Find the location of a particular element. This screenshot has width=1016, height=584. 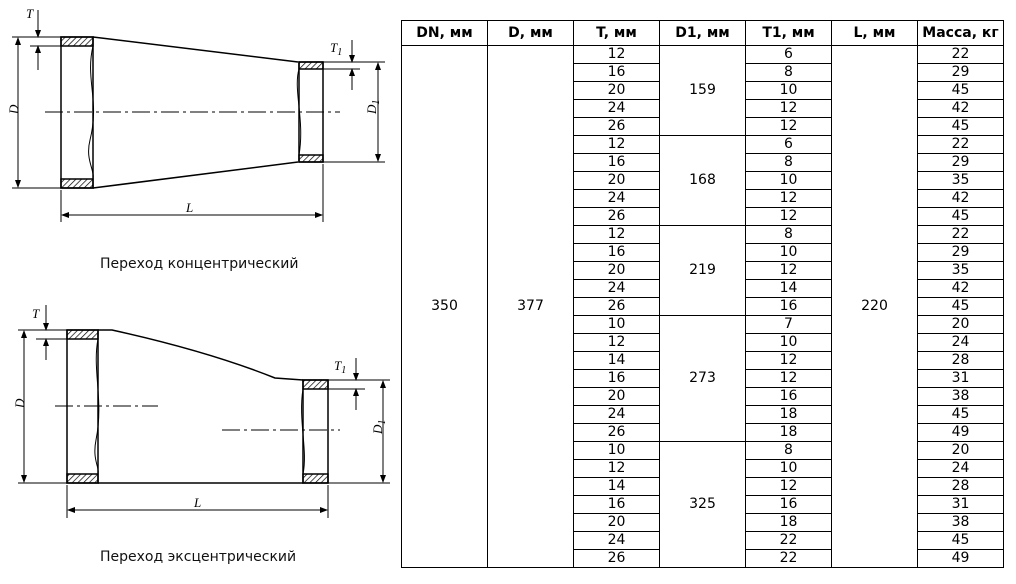

table-row: 20 12 35 is located at coordinates (703, 270).